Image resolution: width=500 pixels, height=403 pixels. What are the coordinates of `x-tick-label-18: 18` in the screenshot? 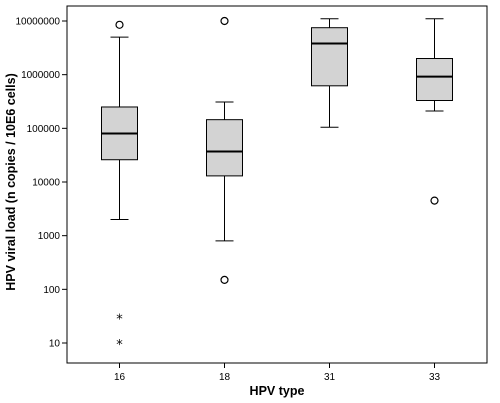 It's located at (225, 377).